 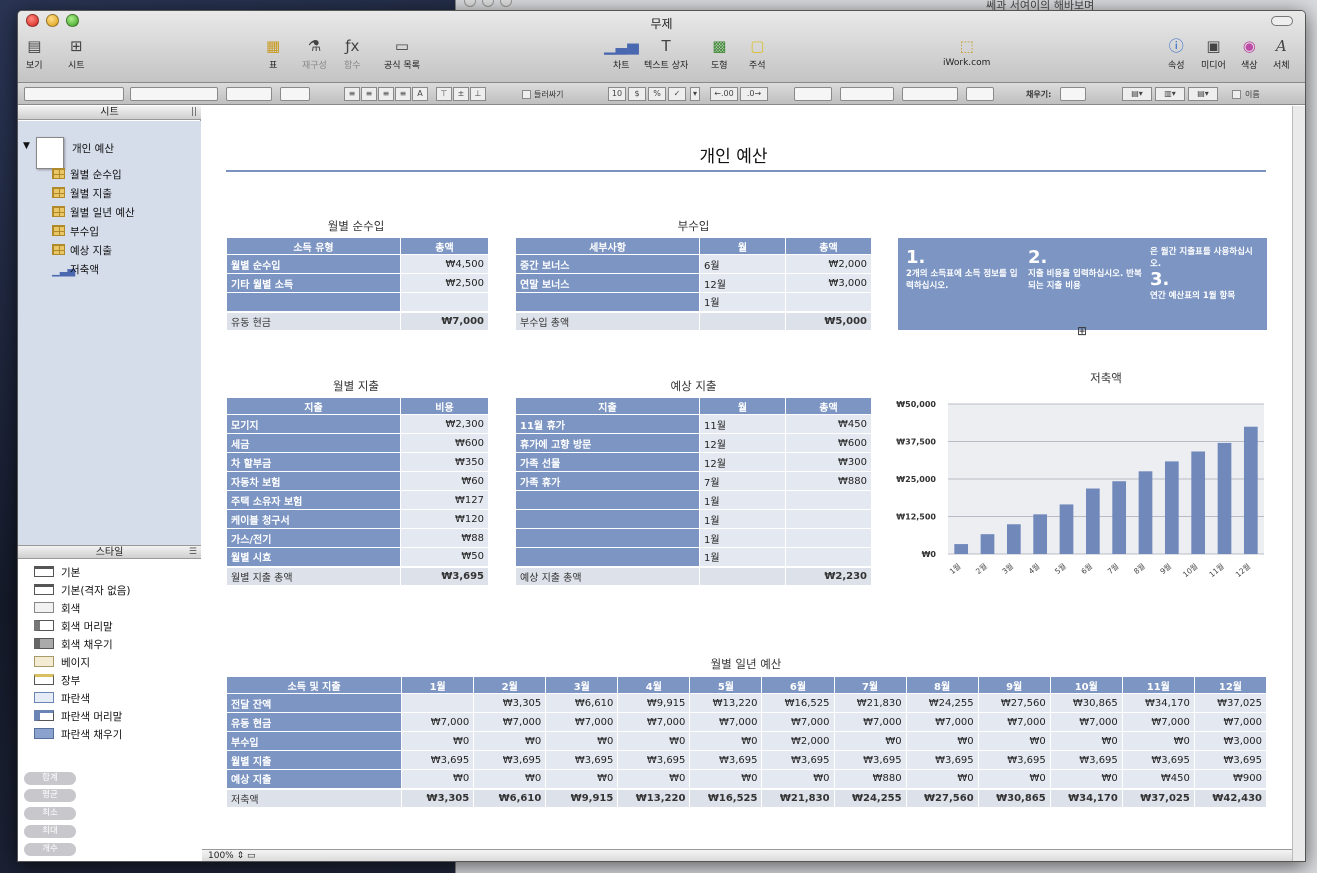 What do you see at coordinates (313, 406) in the screenshot?
I see `column-header: 지출` at bounding box center [313, 406].